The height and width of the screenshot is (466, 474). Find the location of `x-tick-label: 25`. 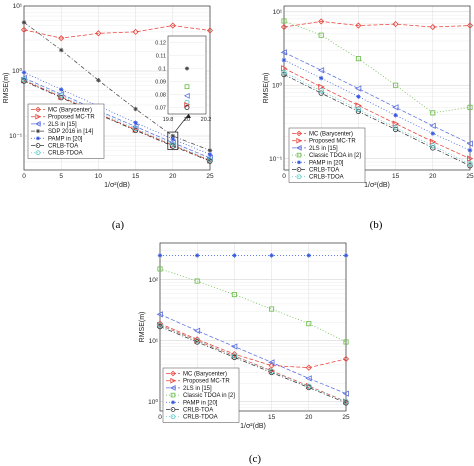

x-tick-label: 25 is located at coordinates (346, 417).